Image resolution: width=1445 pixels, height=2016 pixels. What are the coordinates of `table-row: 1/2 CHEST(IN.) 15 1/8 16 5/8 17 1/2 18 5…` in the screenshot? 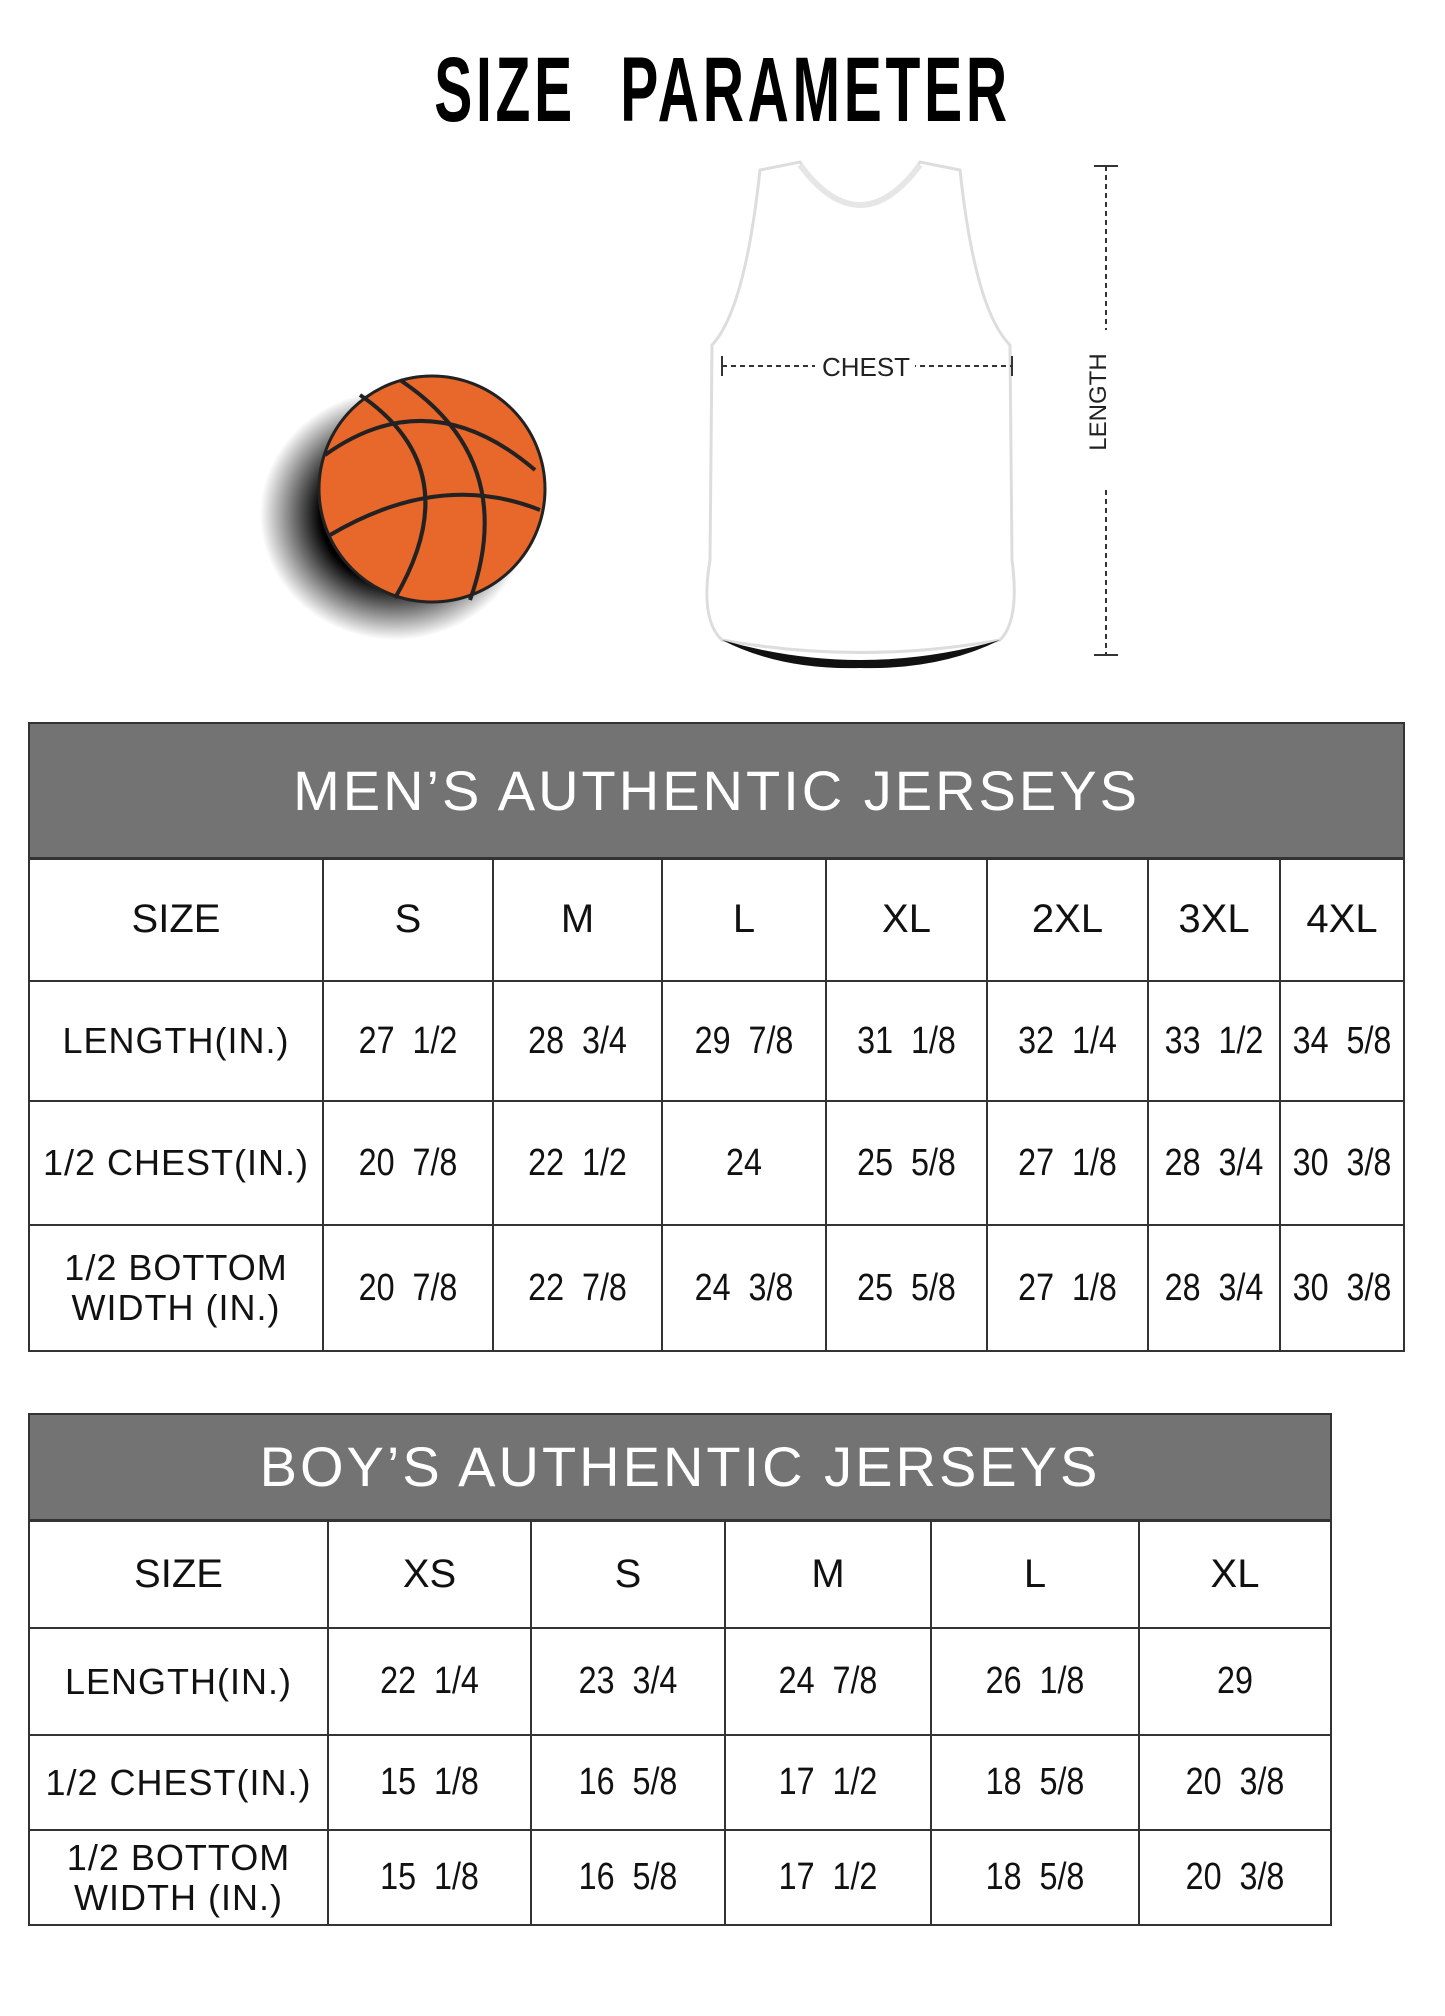 It's located at (679, 1782).